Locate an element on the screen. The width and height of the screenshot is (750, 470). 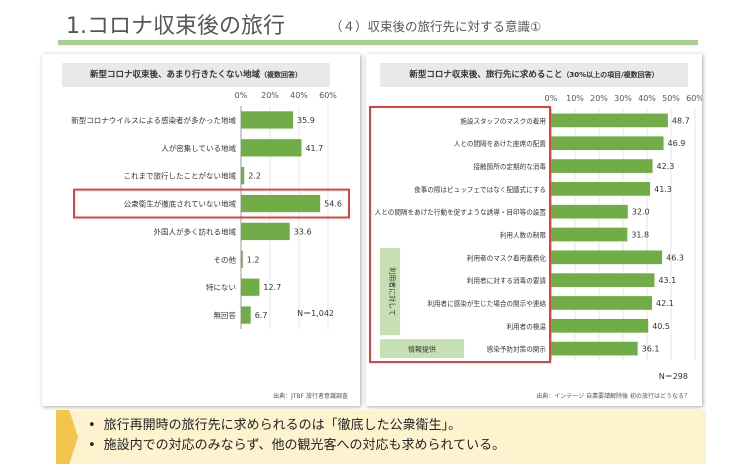
right-chart-category-label: 感染予防対策の開示 is located at coordinates (517, 349).